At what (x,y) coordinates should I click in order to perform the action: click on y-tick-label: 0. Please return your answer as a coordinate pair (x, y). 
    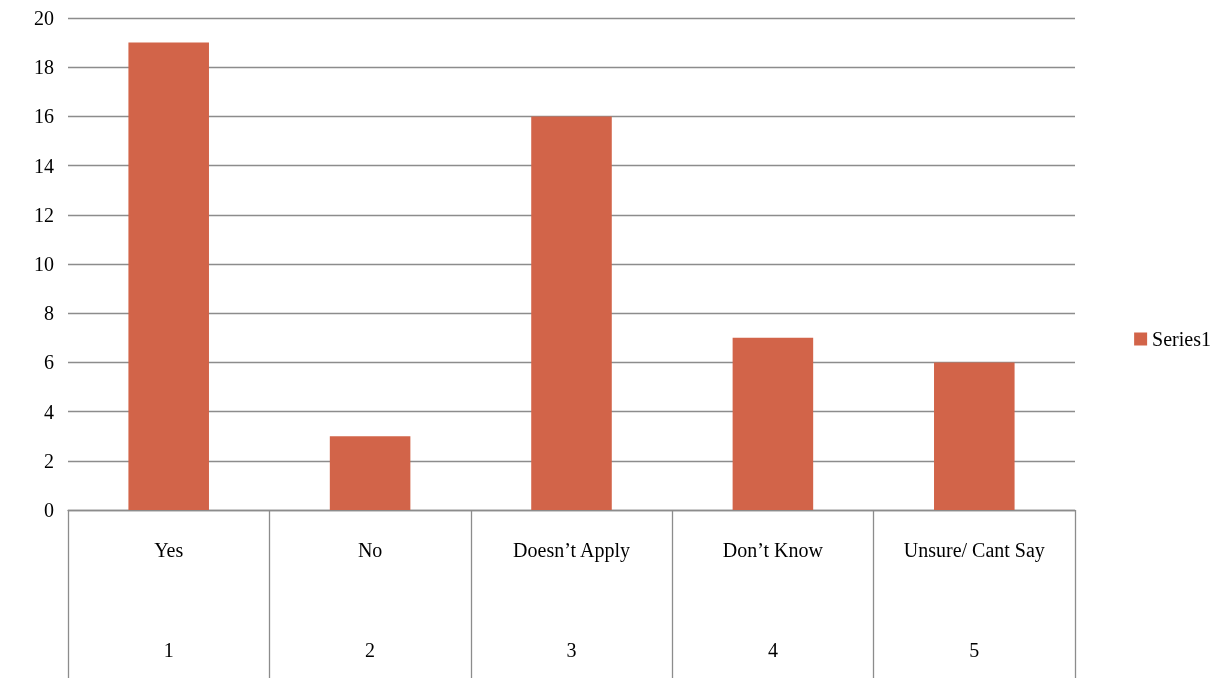
    Looking at the image, I should click on (49, 510).